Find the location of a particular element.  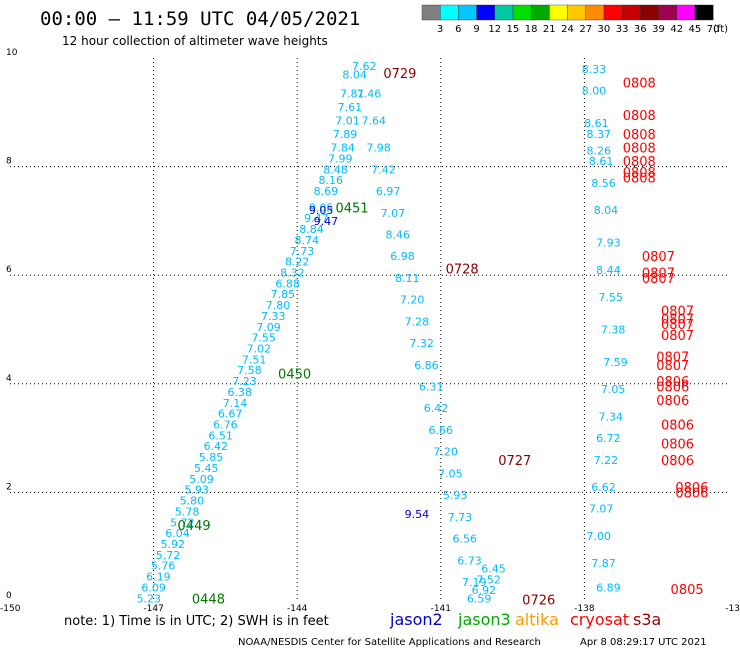

data-point-label: 7.51 is located at coordinates (254, 359).